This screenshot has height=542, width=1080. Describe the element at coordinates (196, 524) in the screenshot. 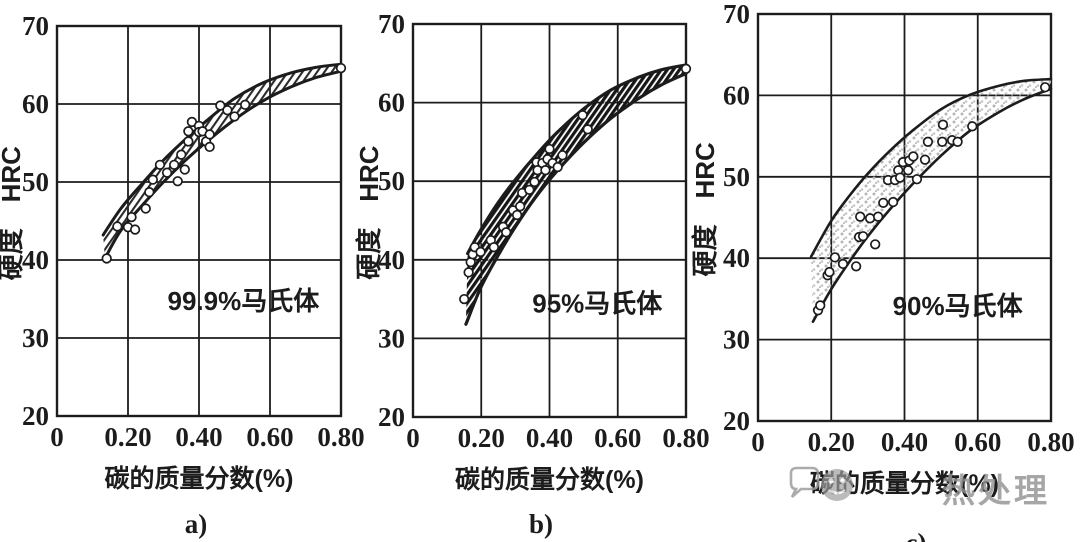

I see `caption-a: a)` at that location.